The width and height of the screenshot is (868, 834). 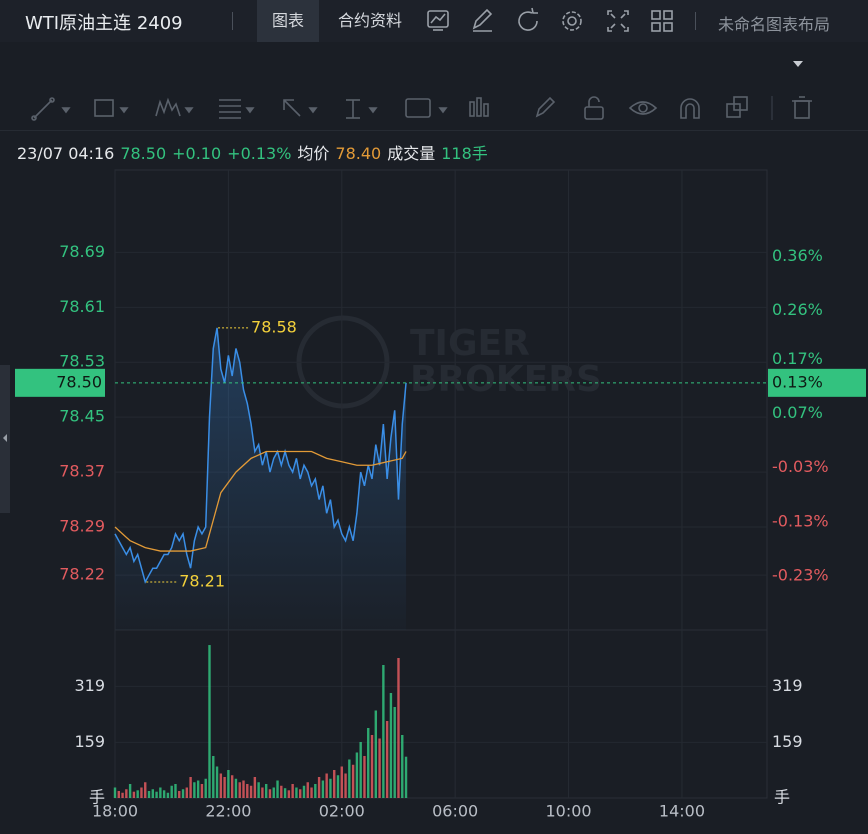 I want to click on rect-tool, so click(x=111, y=108).